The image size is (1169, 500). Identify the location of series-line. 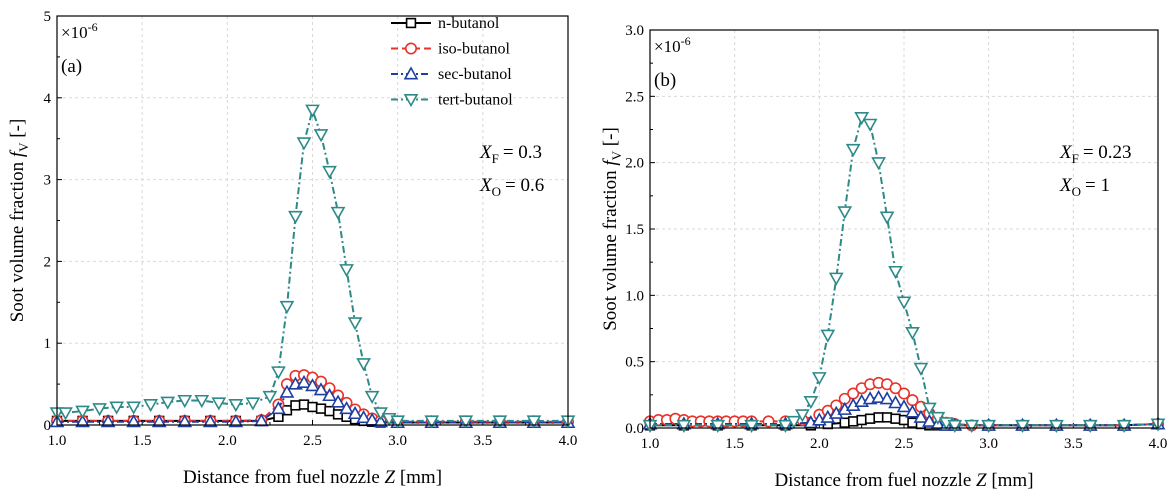
(312, 402).